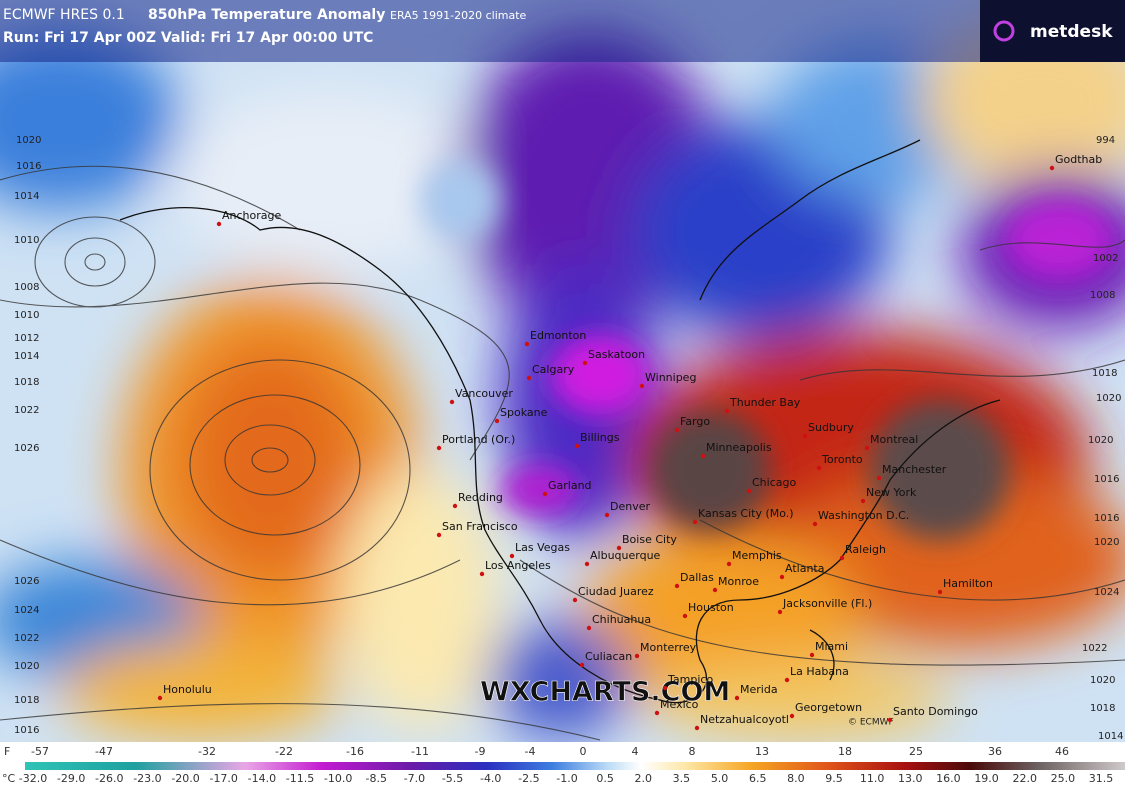 The image size is (1125, 791). I want to click on city-label: Winnipeg, so click(670, 377).